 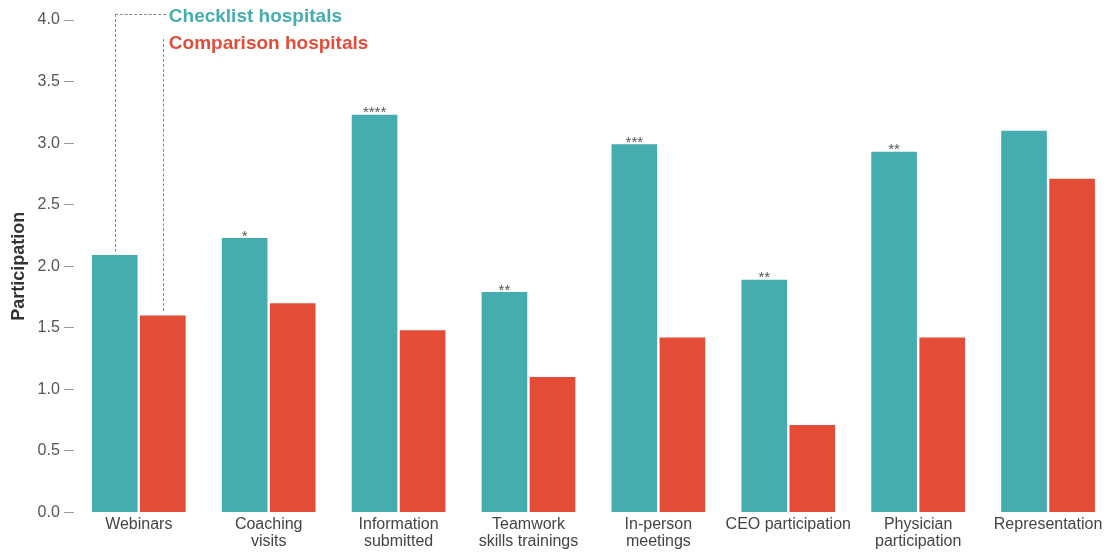 What do you see at coordinates (268, 532) in the screenshot?
I see `x-tick-label: Coaching visits` at bounding box center [268, 532].